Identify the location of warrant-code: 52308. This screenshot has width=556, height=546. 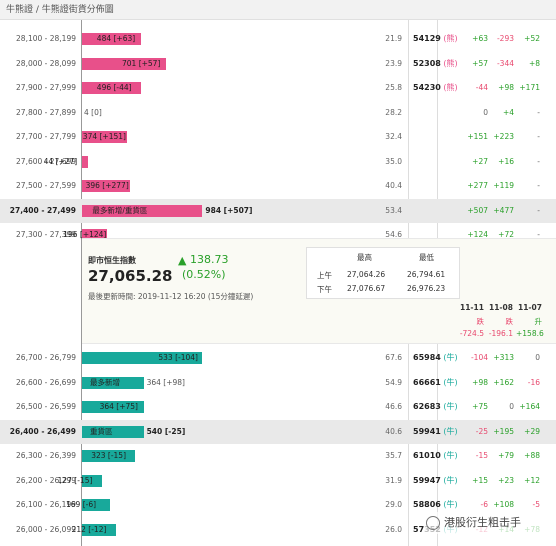
(427, 63).